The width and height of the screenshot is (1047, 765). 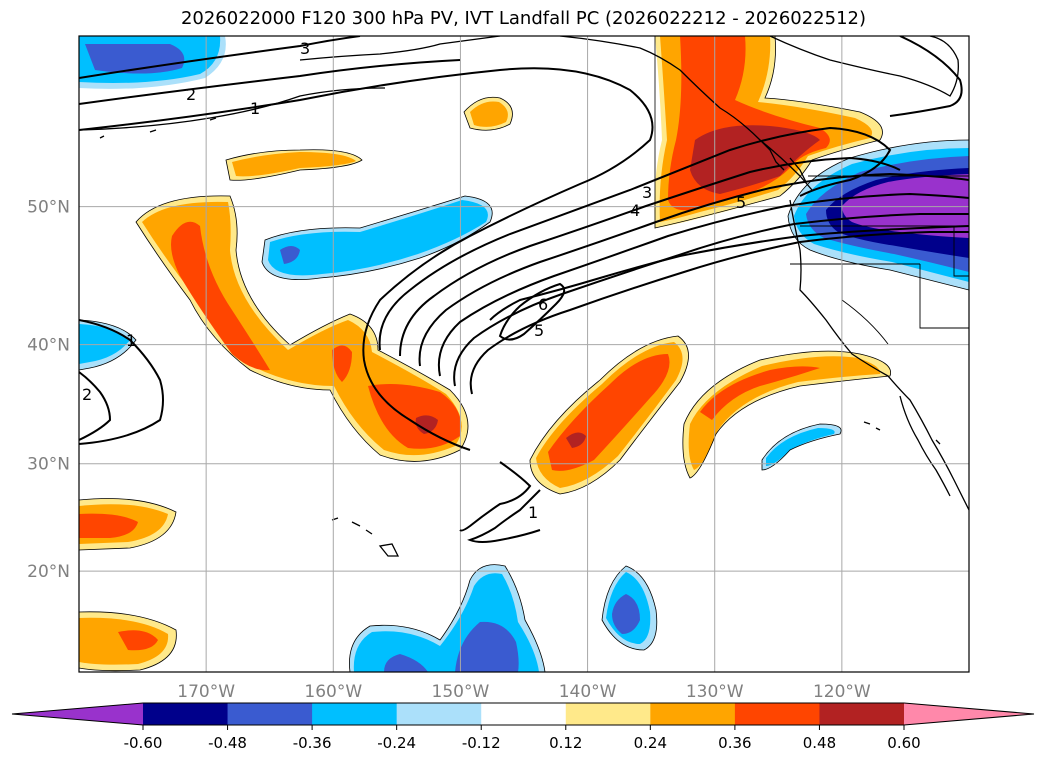 I want to click on shade-region-small-blue, so click(x=802, y=447).